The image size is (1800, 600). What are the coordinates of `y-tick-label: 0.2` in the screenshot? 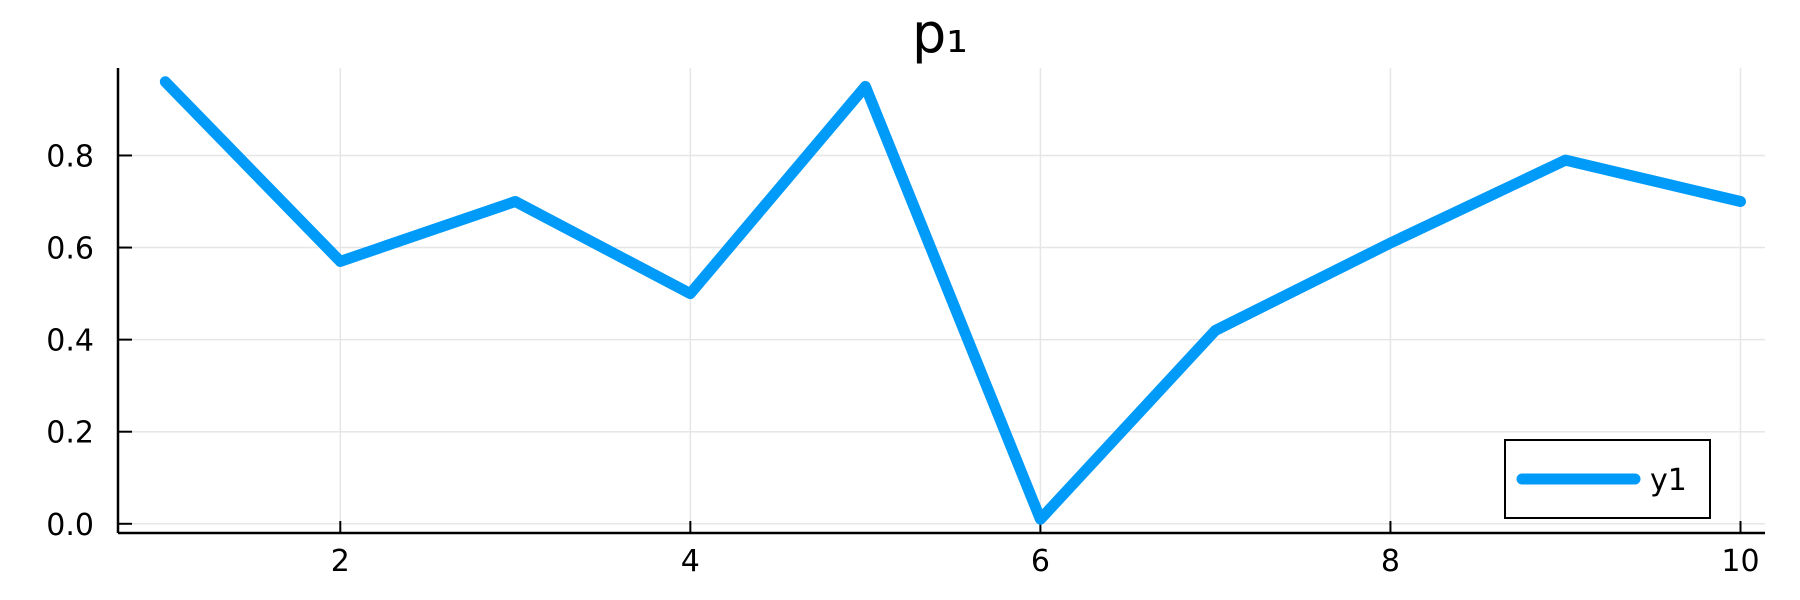 It's located at (70, 433).